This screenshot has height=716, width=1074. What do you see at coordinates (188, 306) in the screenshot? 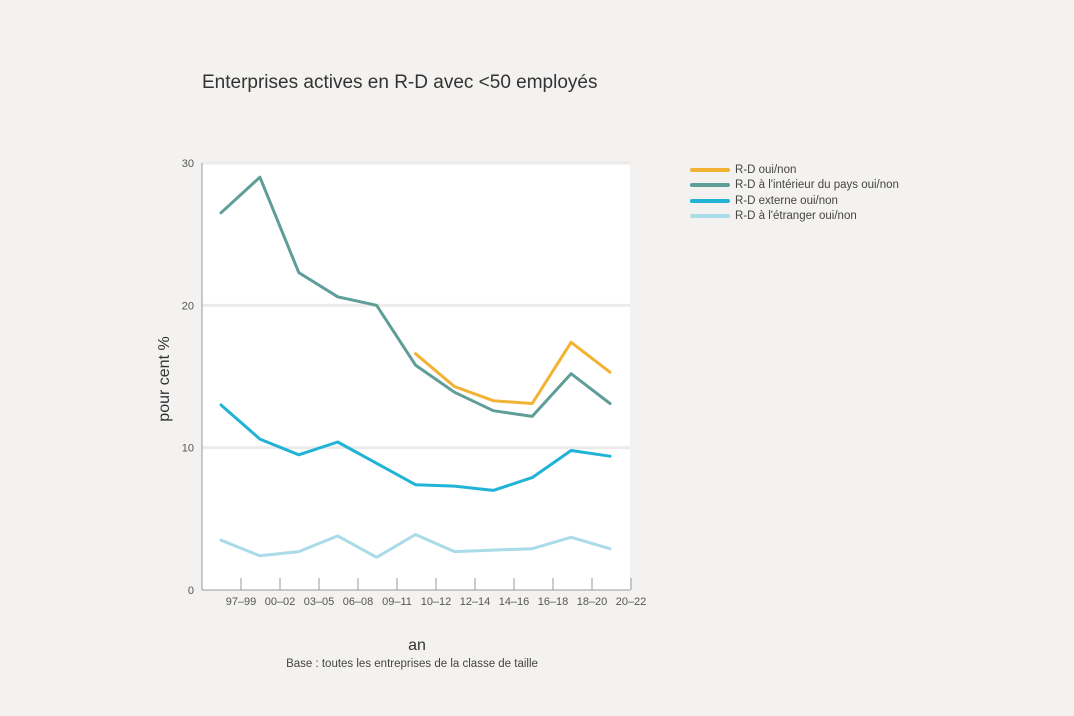
I see `y-tick-label: 20` at bounding box center [188, 306].